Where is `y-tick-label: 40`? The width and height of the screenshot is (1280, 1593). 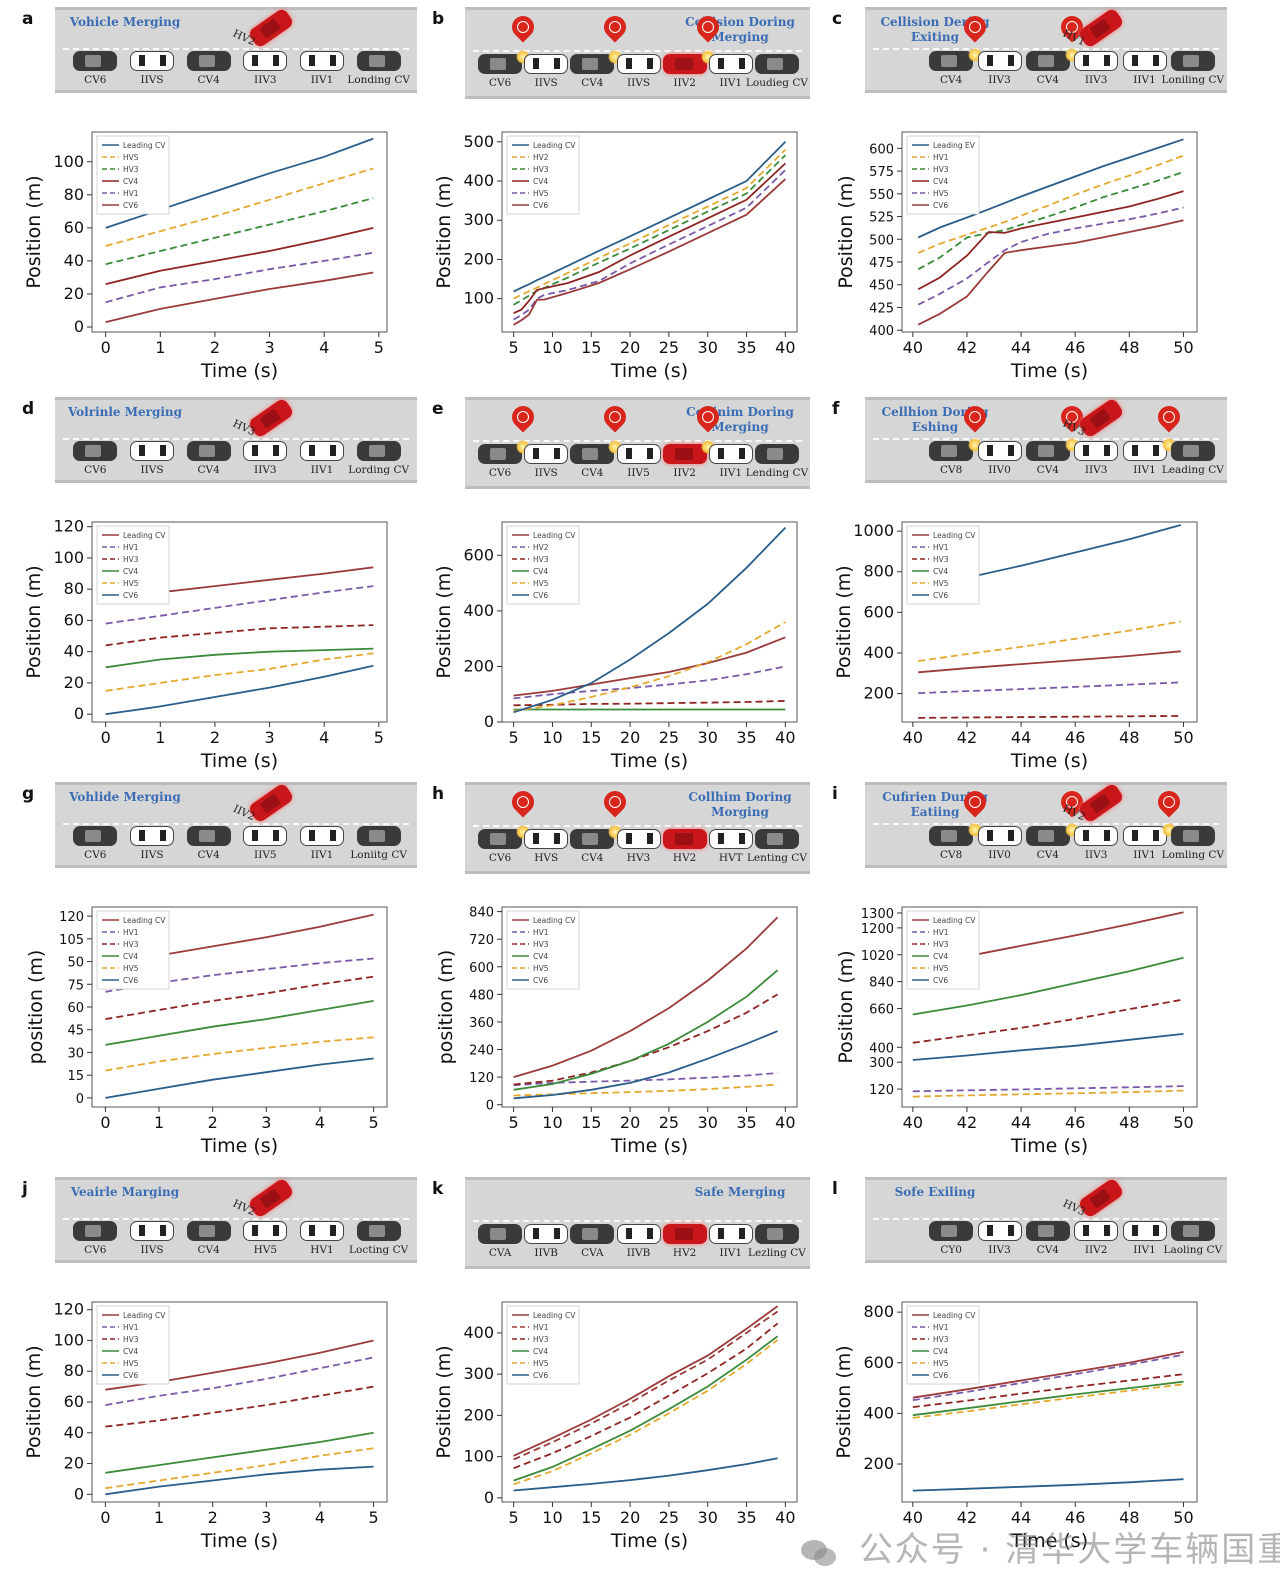
y-tick-label: 40 is located at coordinates (74, 1432).